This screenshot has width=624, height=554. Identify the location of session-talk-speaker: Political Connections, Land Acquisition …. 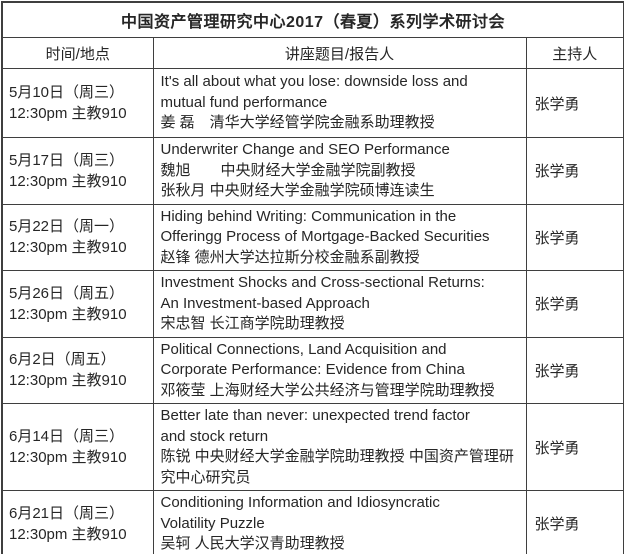
(339, 370).